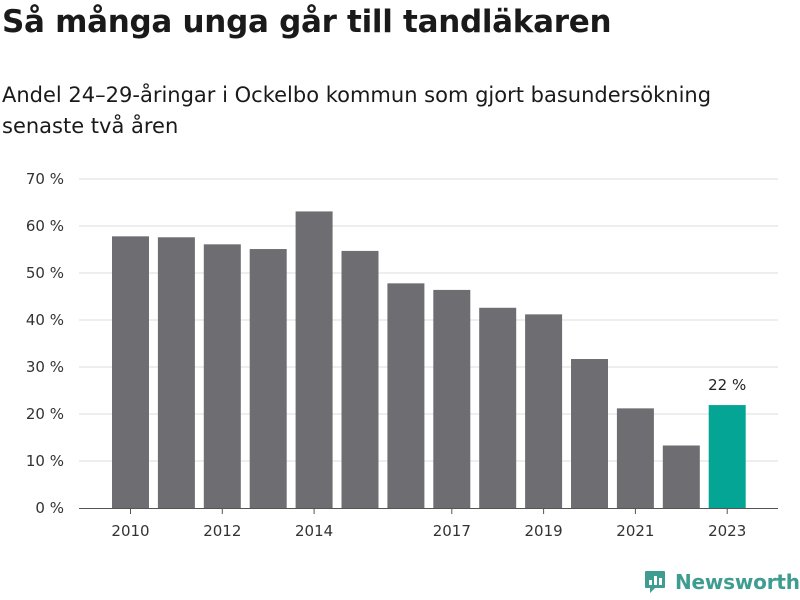  I want to click on y-tick-label: 50 %, so click(45, 273).